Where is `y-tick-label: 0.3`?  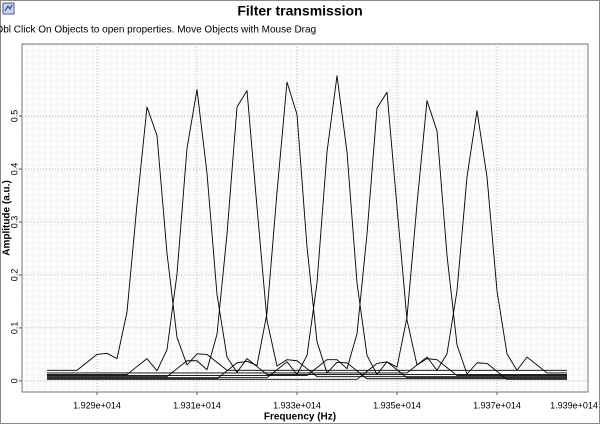 y-tick-label: 0.3 is located at coordinates (14, 222).